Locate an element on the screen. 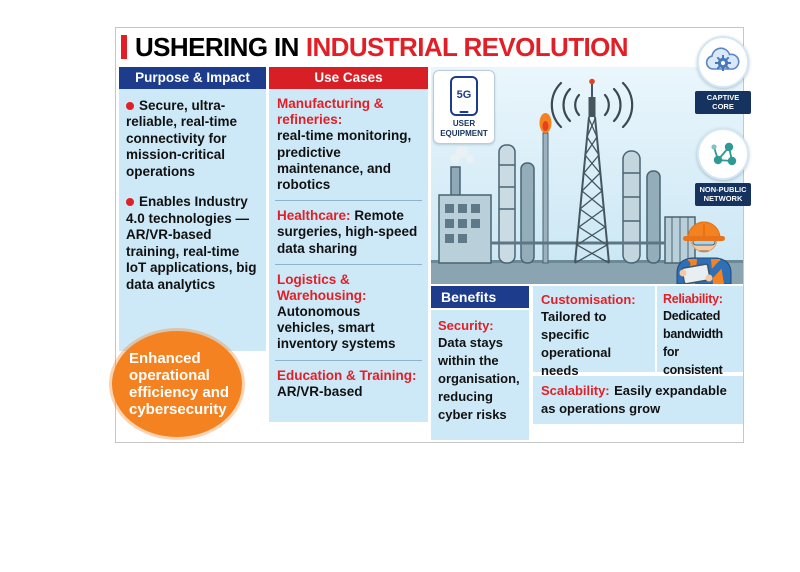  ground is located at coordinates (587, 273).